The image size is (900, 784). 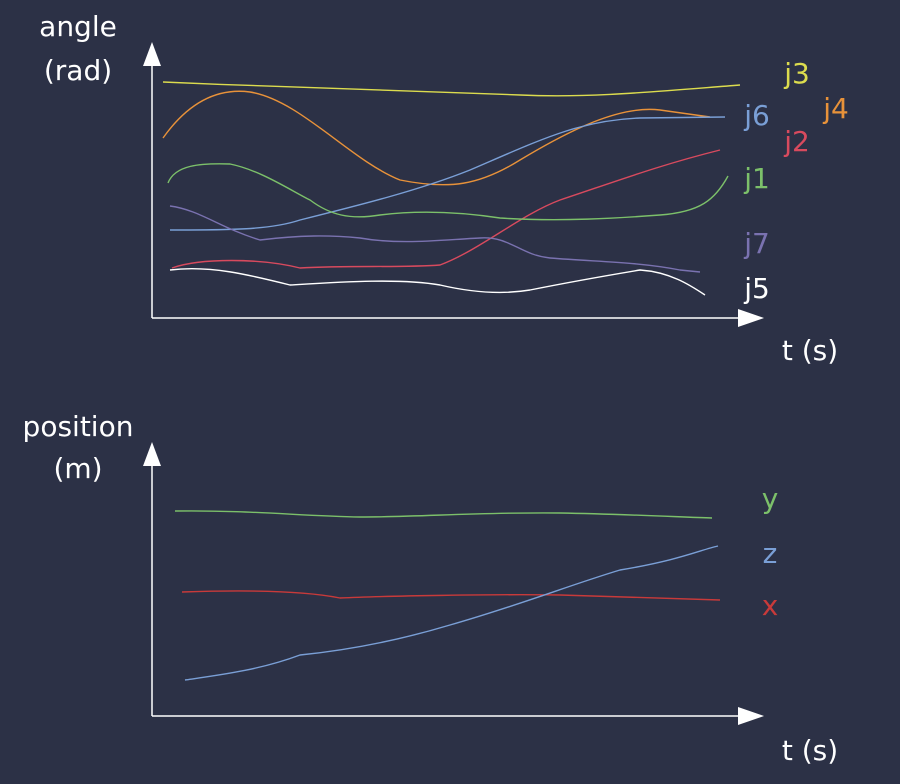 I want to click on curve-j4, so click(x=436, y=138).